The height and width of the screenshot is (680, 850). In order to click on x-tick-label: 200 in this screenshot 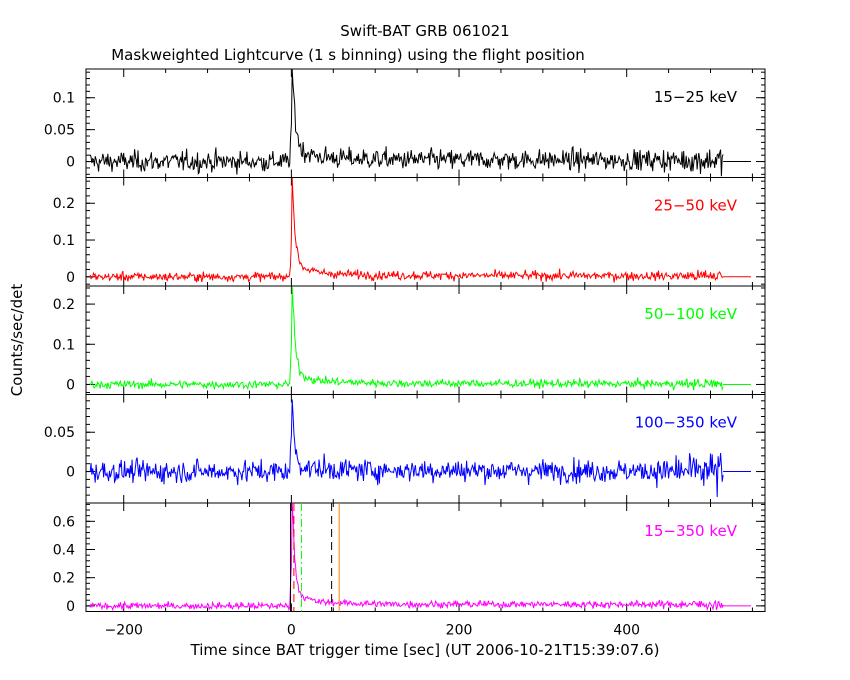, I will do `click(459, 631)`.